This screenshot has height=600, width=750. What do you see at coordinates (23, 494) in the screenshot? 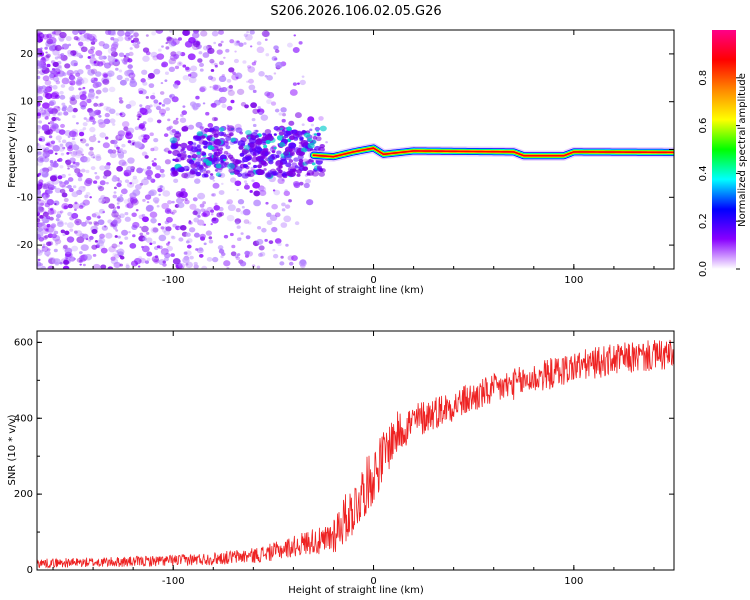
I see `y-tick-label: 200` at bounding box center [23, 494].